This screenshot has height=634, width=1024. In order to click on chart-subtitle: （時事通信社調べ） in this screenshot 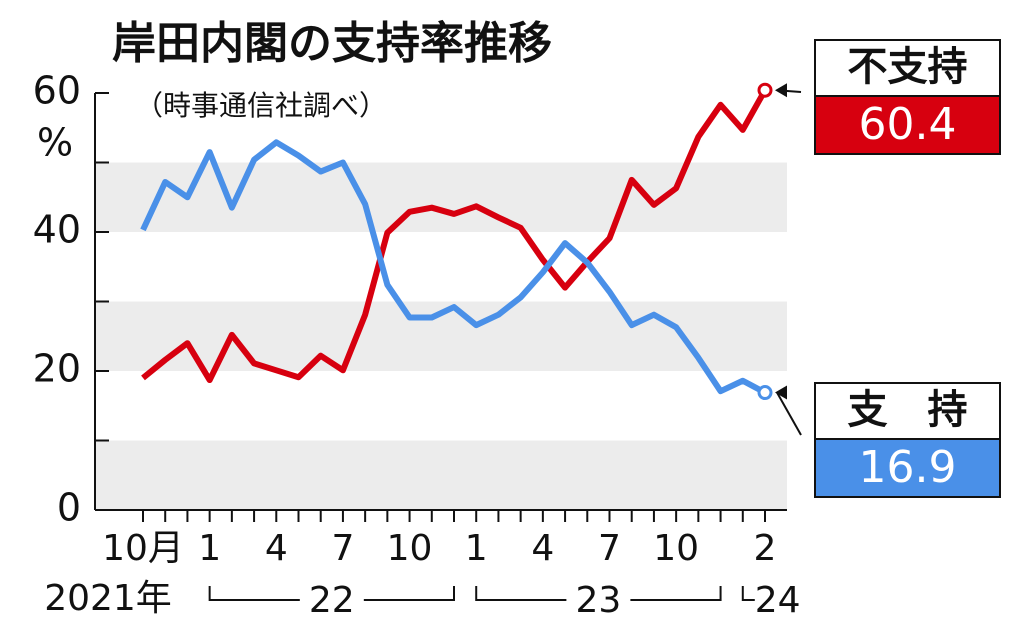, I will do `click(261, 105)`.